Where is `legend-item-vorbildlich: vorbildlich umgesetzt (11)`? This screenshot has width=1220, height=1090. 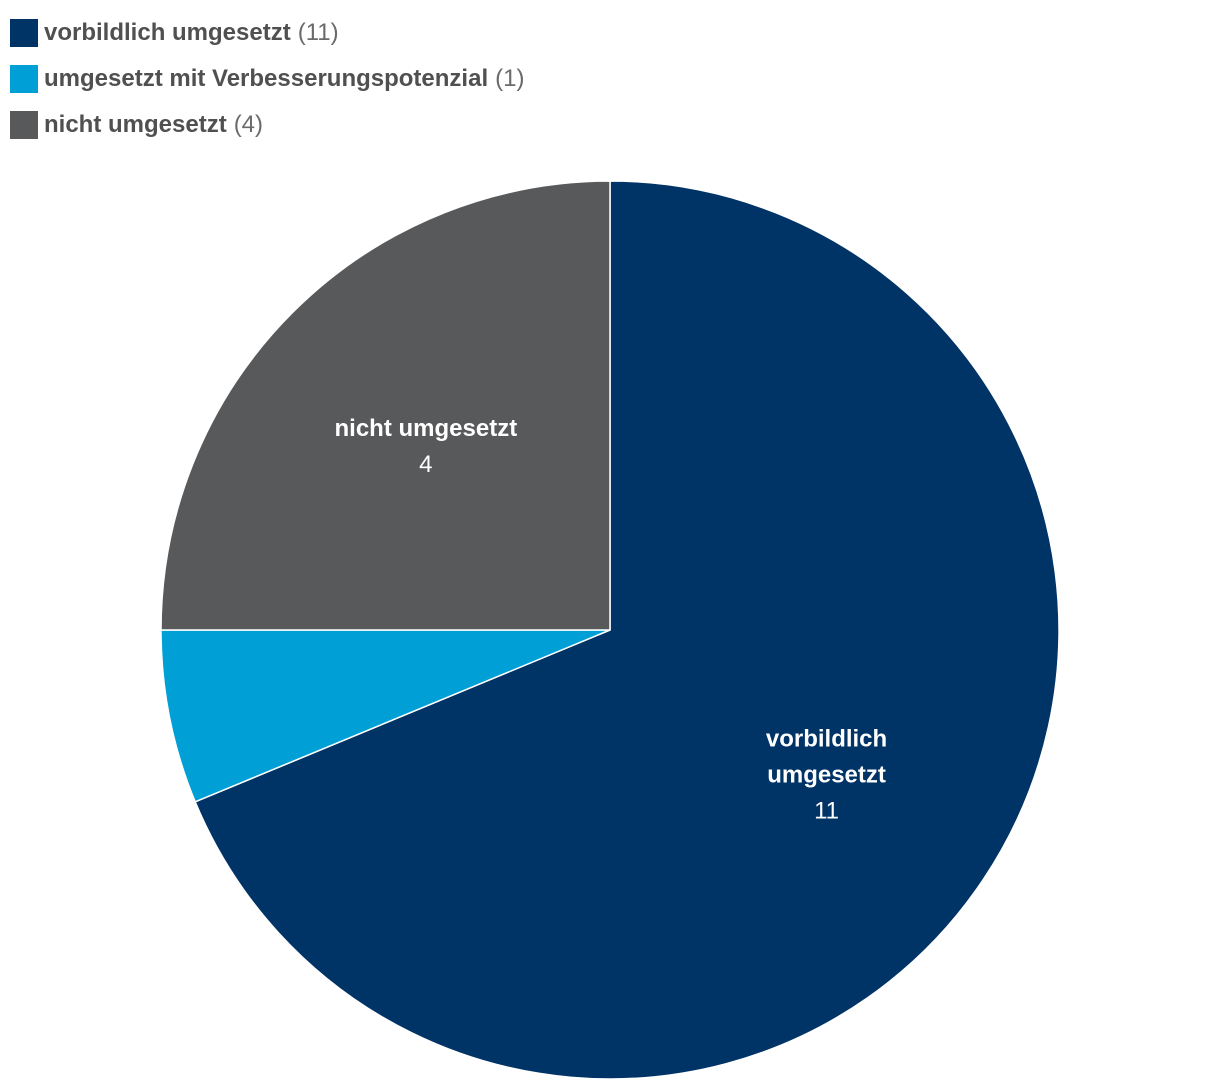 legend-item-vorbildlich: vorbildlich umgesetzt (11) is located at coordinates (267, 33).